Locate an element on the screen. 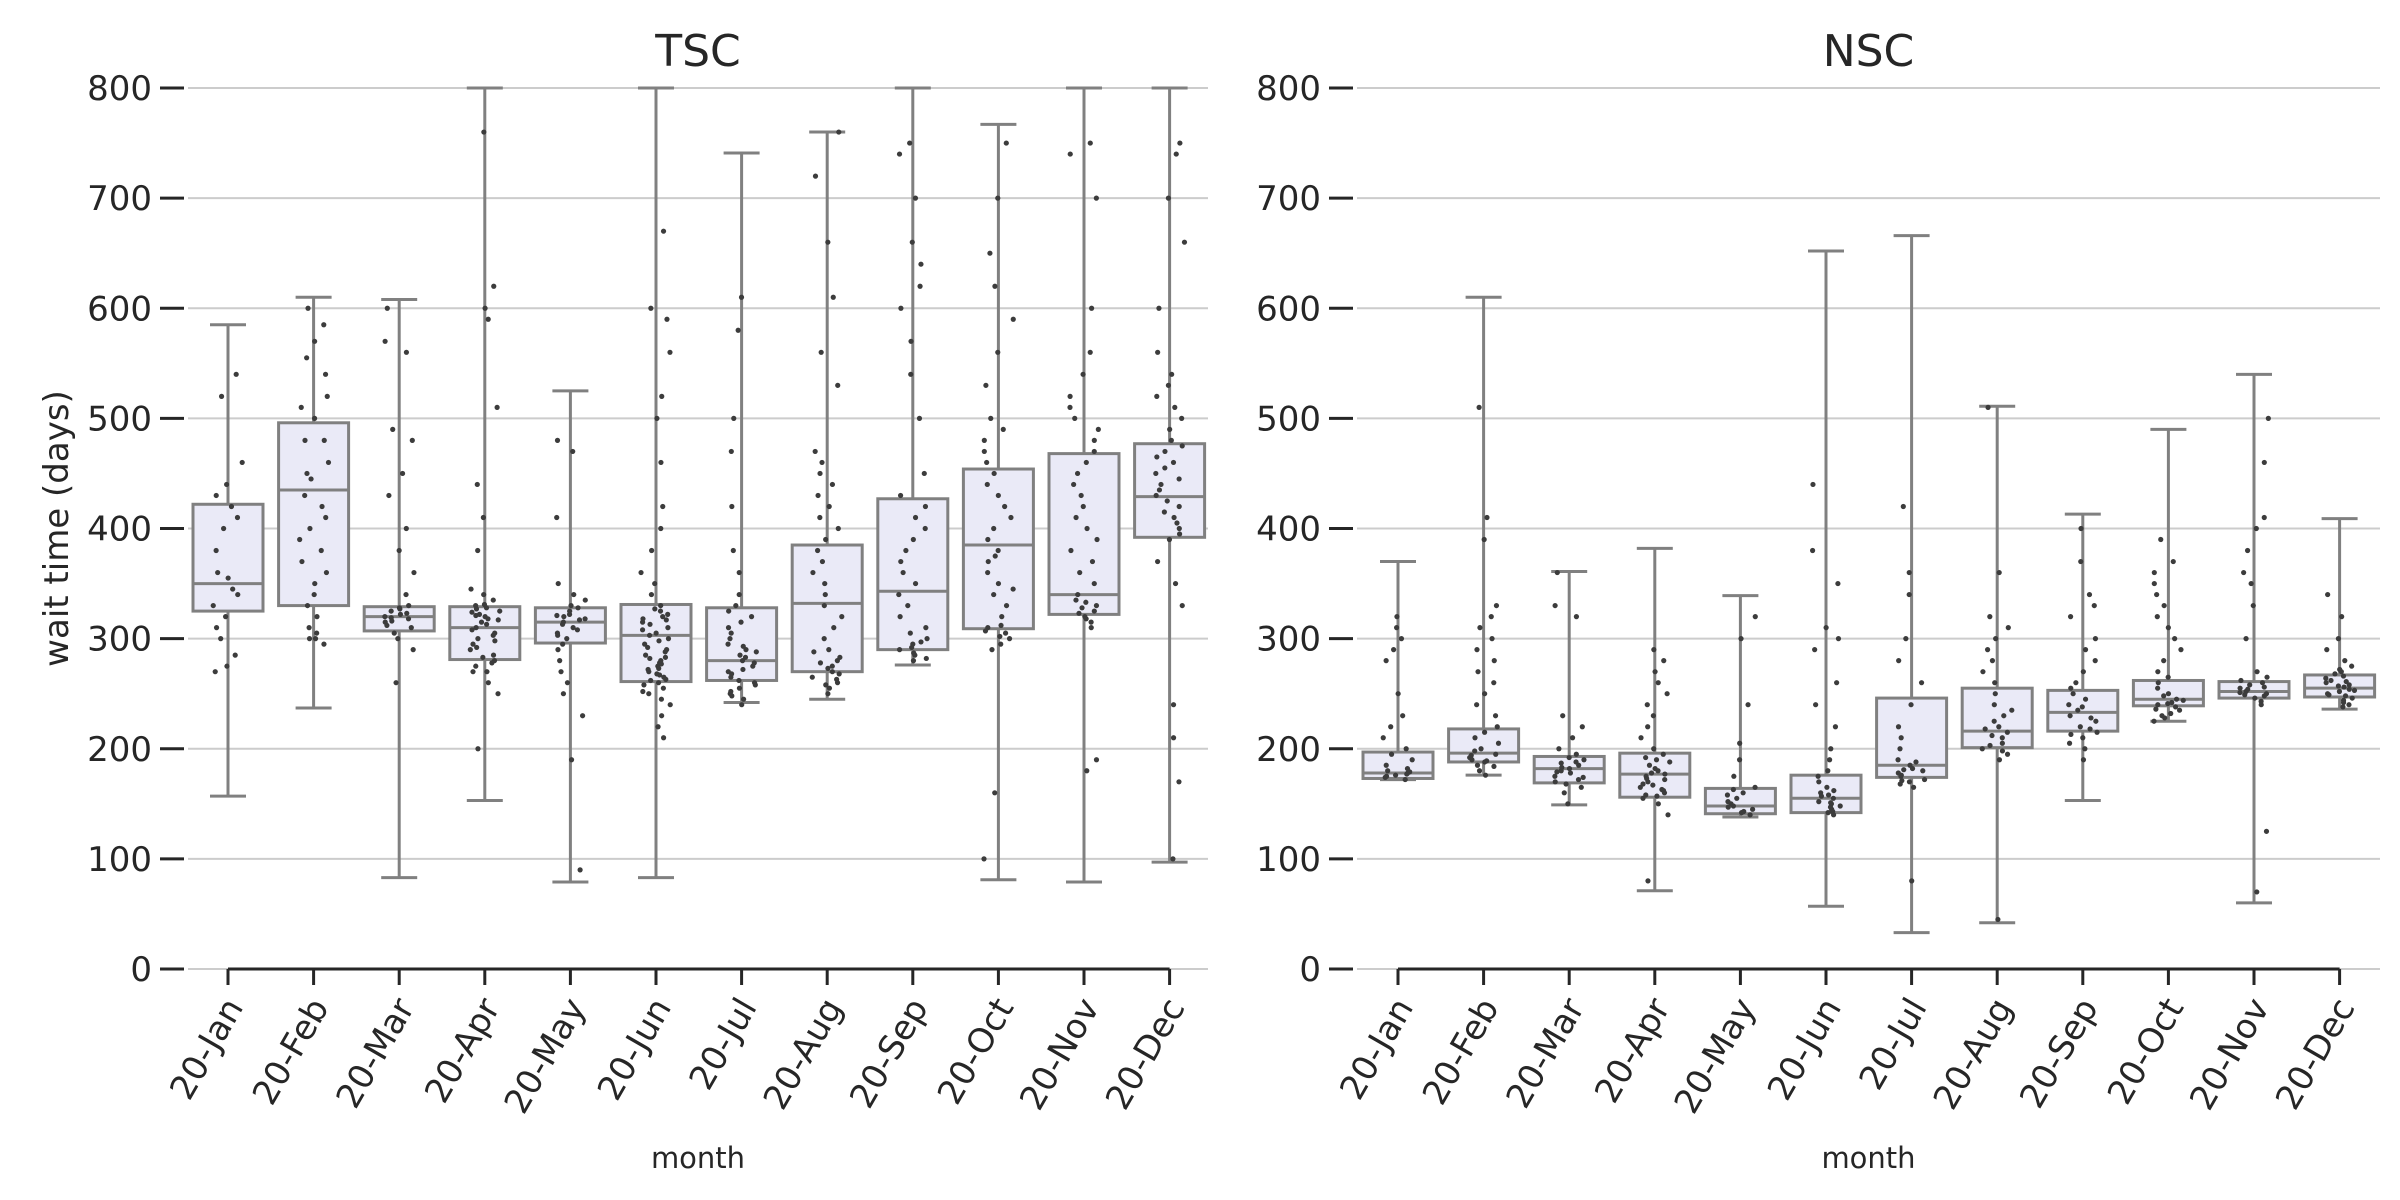  box-20-oct is located at coordinates (998, 502).